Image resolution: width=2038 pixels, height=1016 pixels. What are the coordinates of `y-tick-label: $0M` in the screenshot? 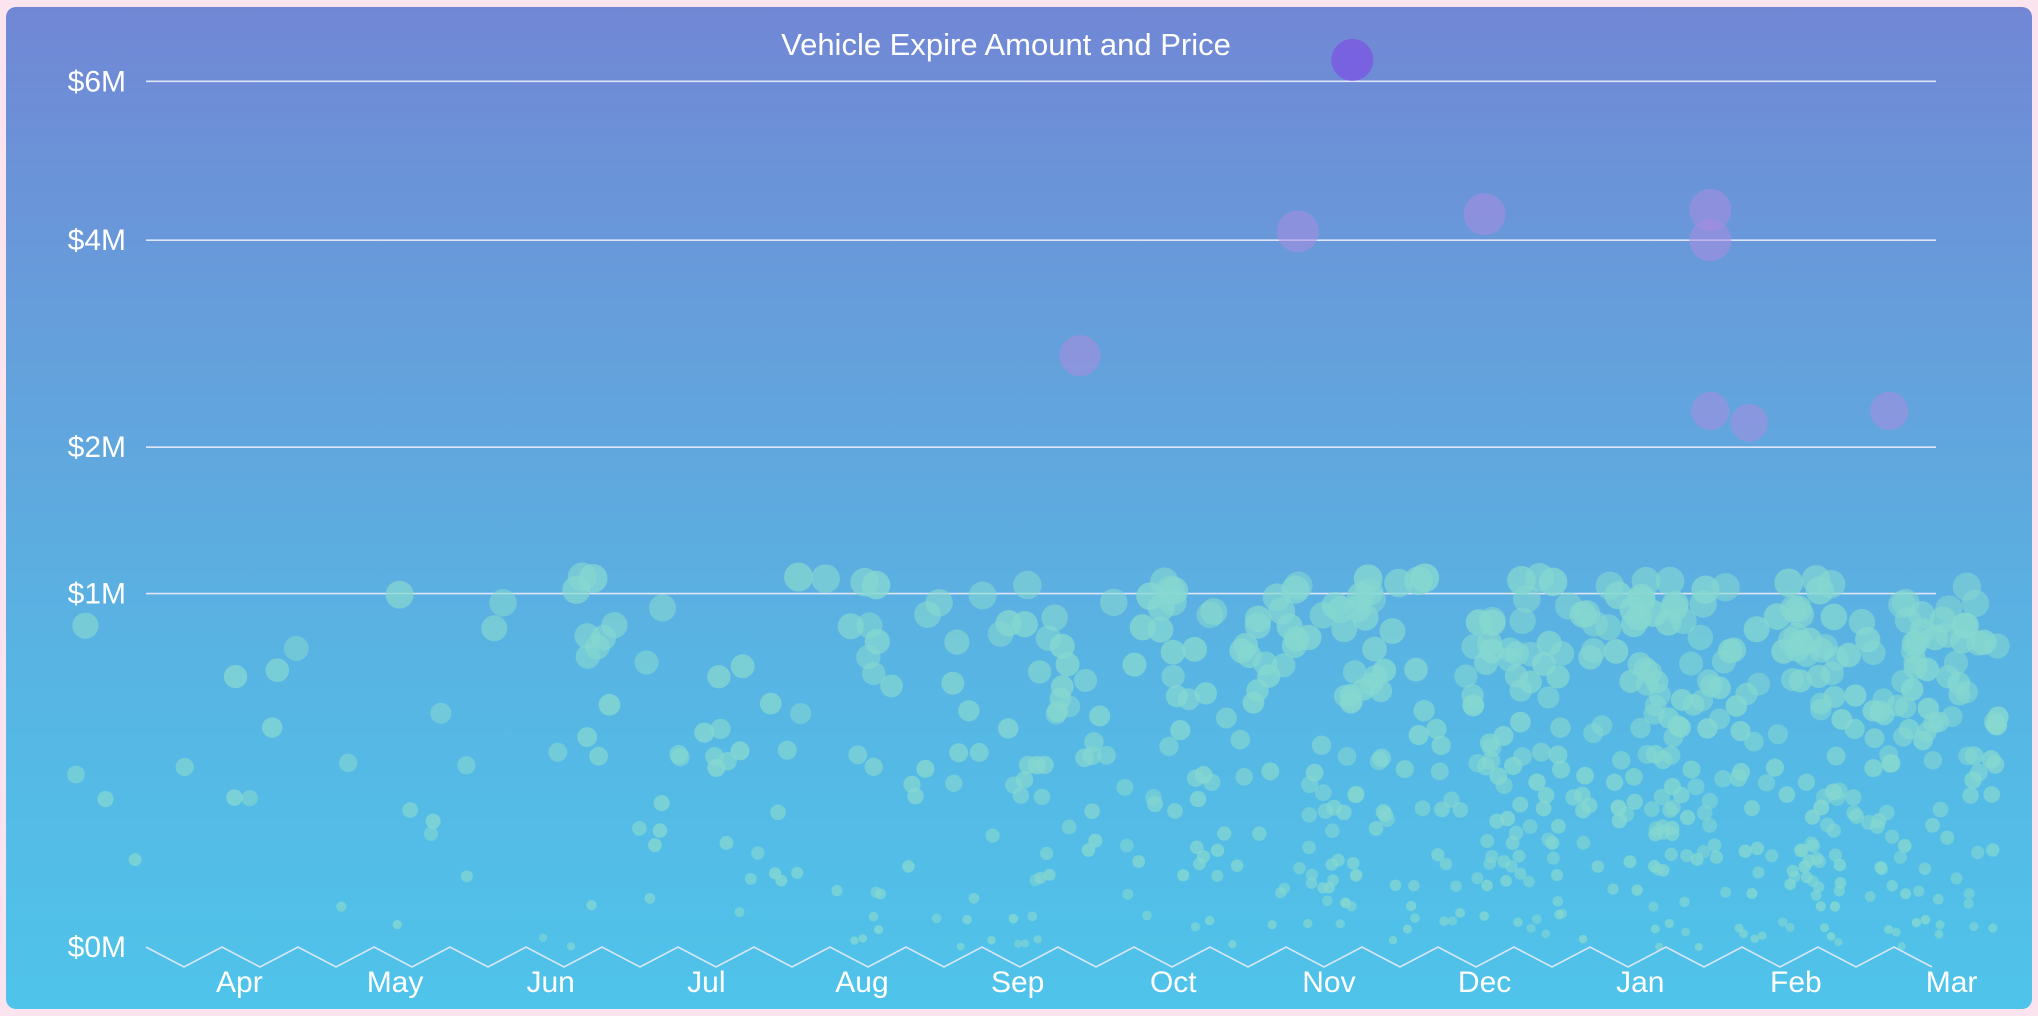 It's located at (97, 947).